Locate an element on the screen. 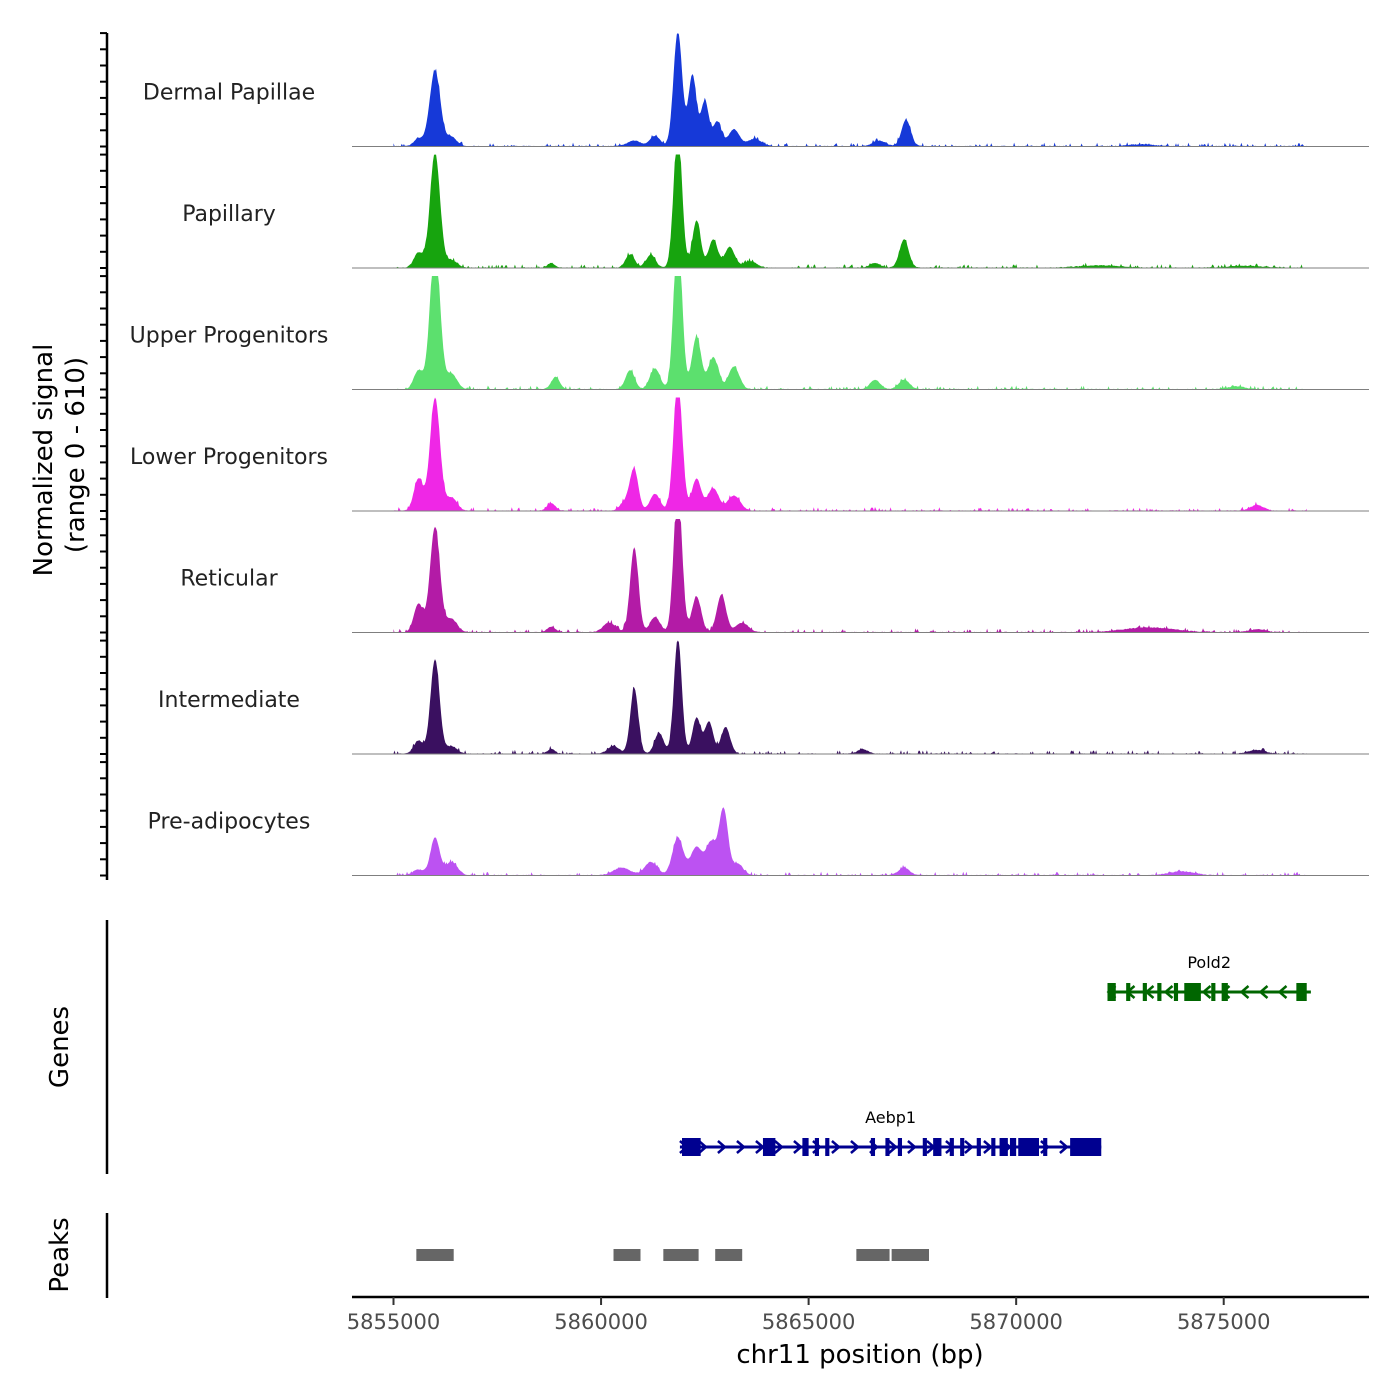  gene-pold2: Pold2 is located at coordinates (1208, 977).